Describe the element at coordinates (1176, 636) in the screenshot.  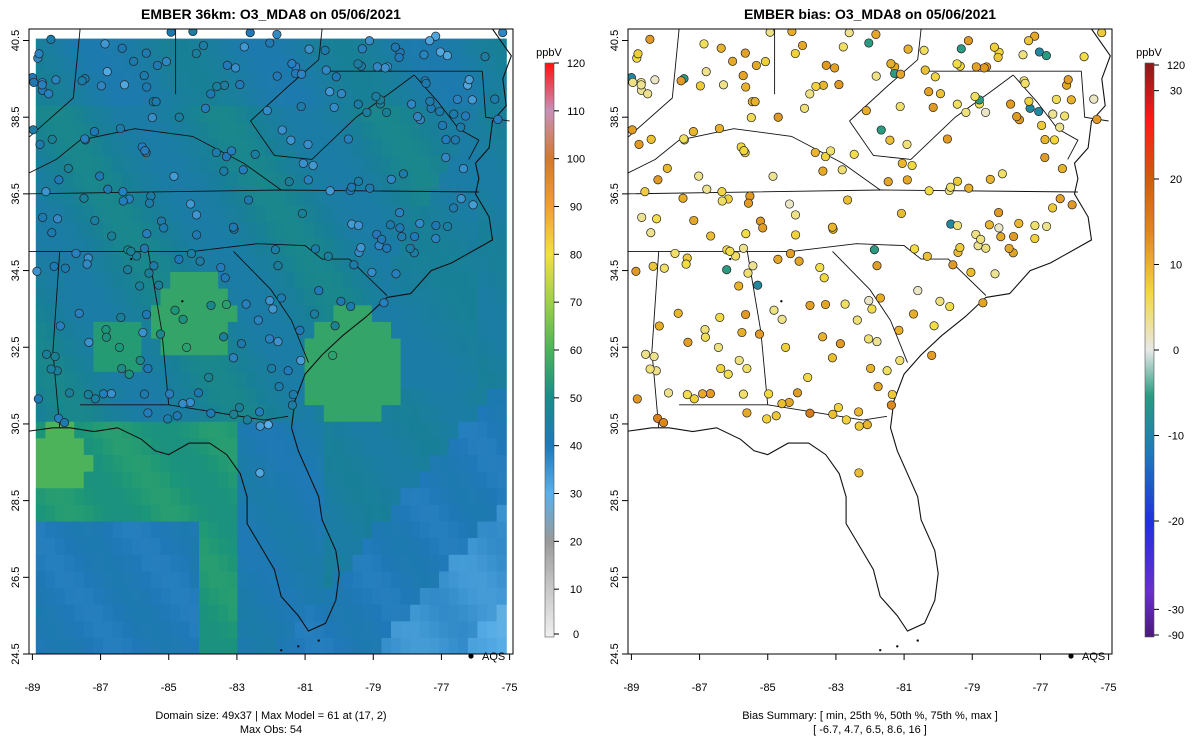
I see `colorbar-tick-label: -90` at that location.